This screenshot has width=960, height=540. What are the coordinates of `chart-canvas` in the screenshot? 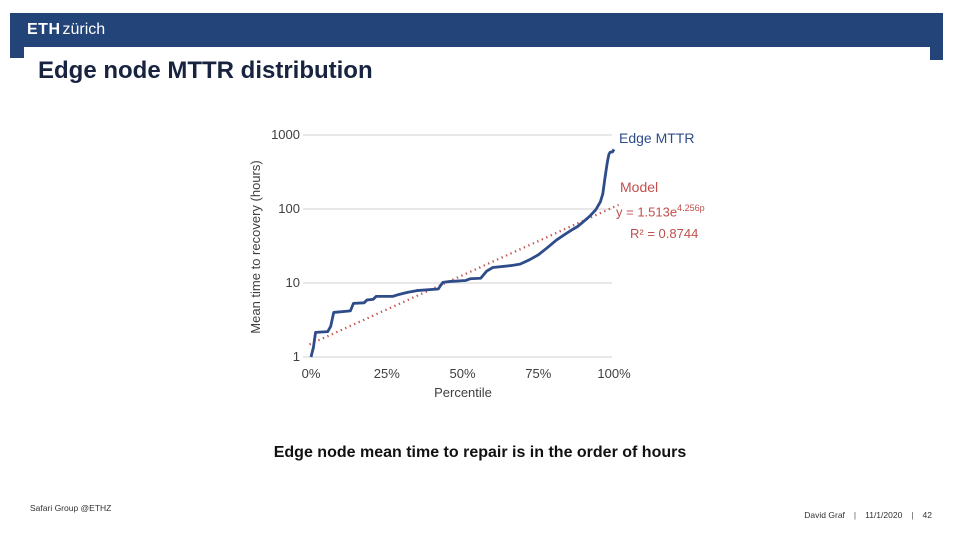 It's located at (461, 246).